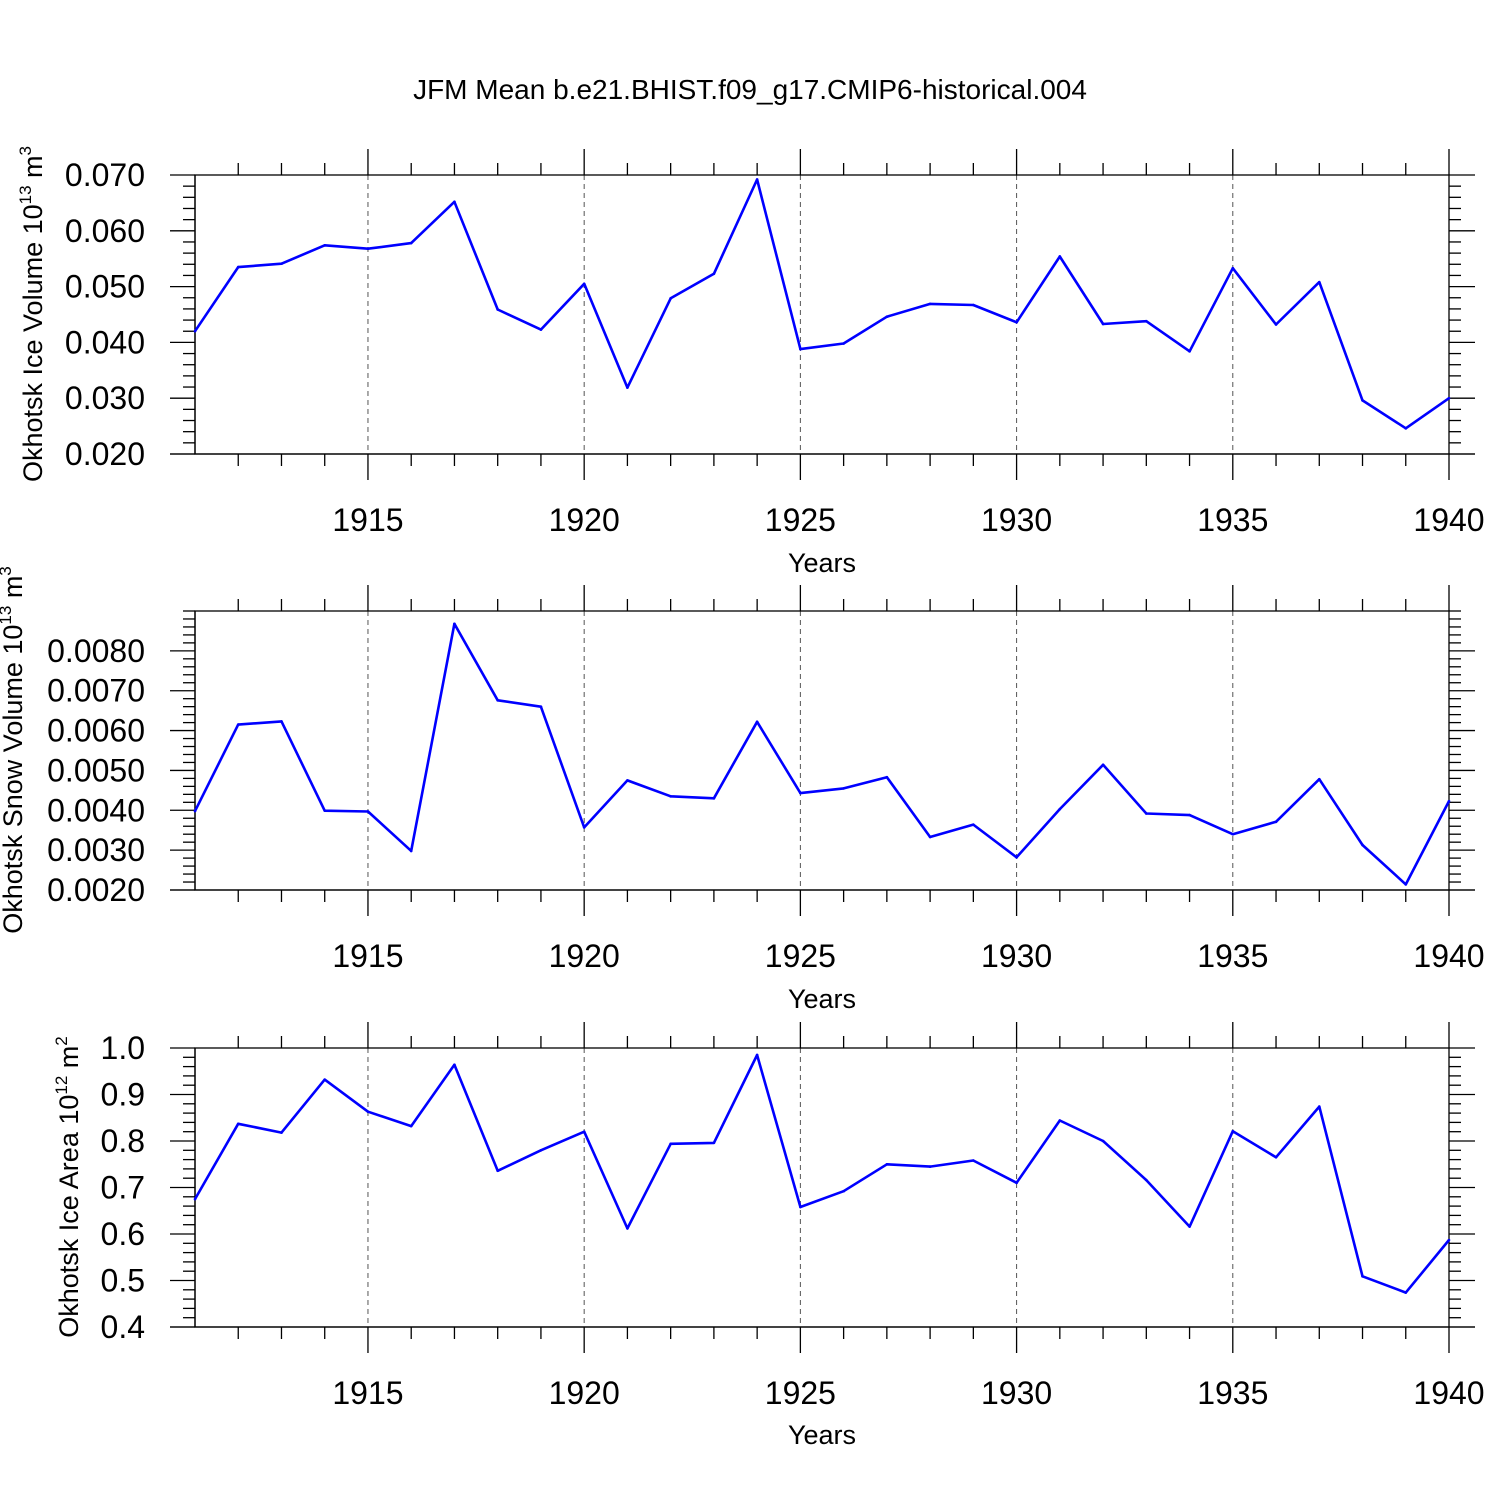 The height and width of the screenshot is (1500, 1500). Describe the element at coordinates (105, 287) in the screenshot. I see `y-tick-label: 0.050` at that location.